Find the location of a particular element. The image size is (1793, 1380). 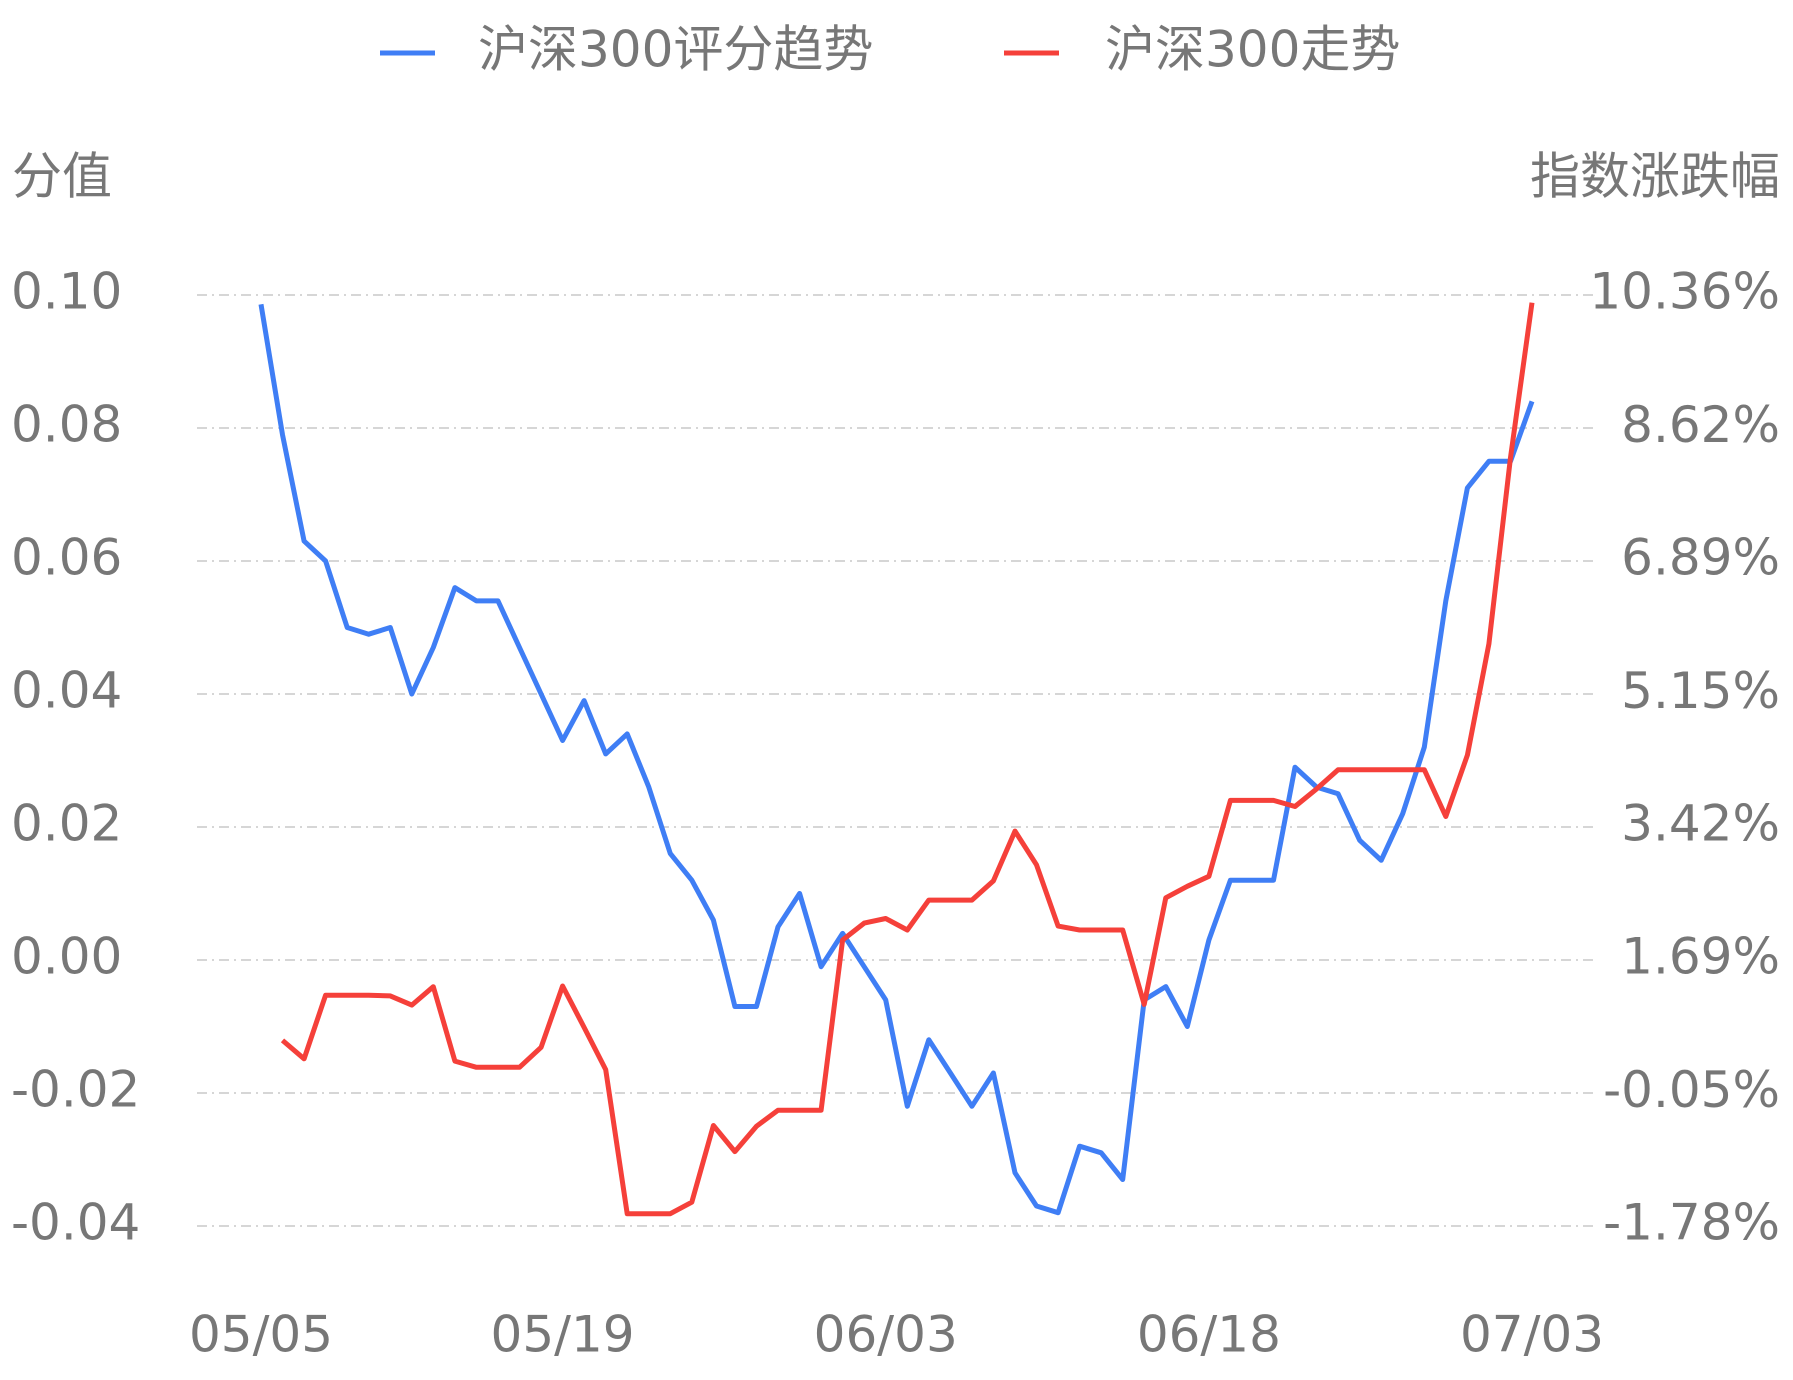

y2-tick-label: -0.05% is located at coordinates (1691, 1090).